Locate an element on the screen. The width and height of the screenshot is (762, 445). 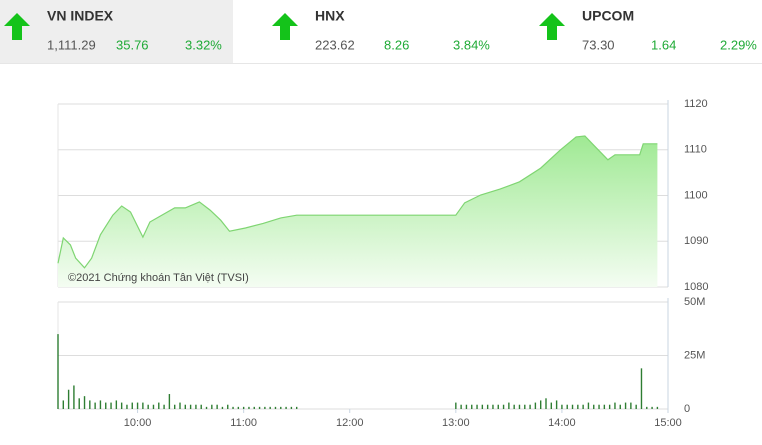
index-tile: HNX 223.62 8.26 3.84% is located at coordinates (381, 30).